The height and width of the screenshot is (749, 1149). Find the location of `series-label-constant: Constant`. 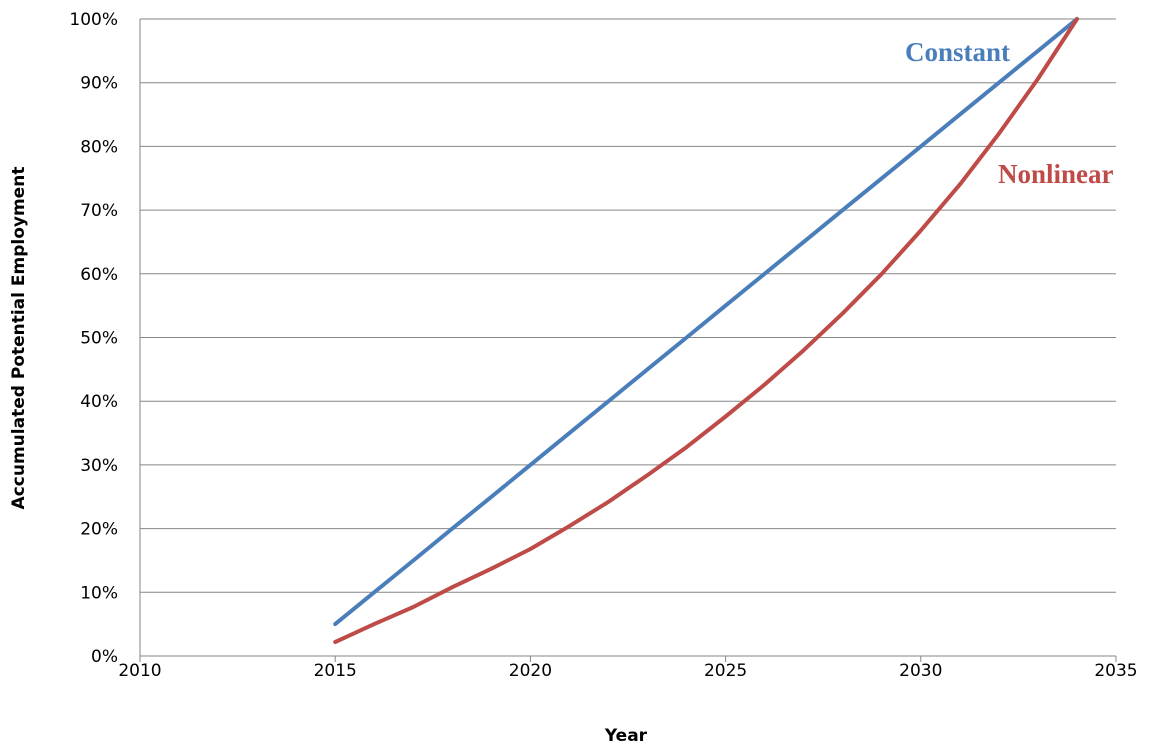

series-label-constant: Constant is located at coordinates (957, 52).